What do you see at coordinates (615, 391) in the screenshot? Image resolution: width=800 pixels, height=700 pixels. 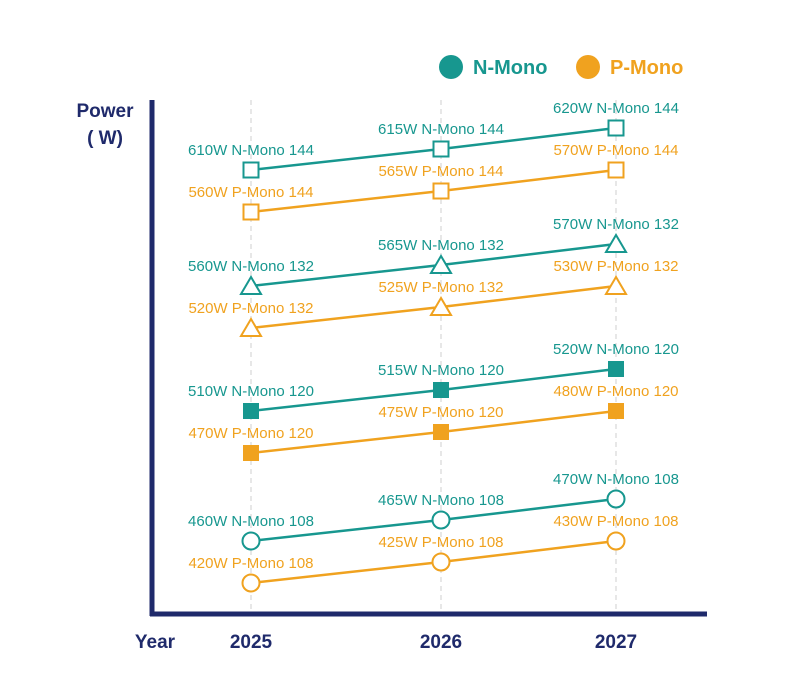 I see `data-label: 480W P-Mono 120` at bounding box center [615, 391].